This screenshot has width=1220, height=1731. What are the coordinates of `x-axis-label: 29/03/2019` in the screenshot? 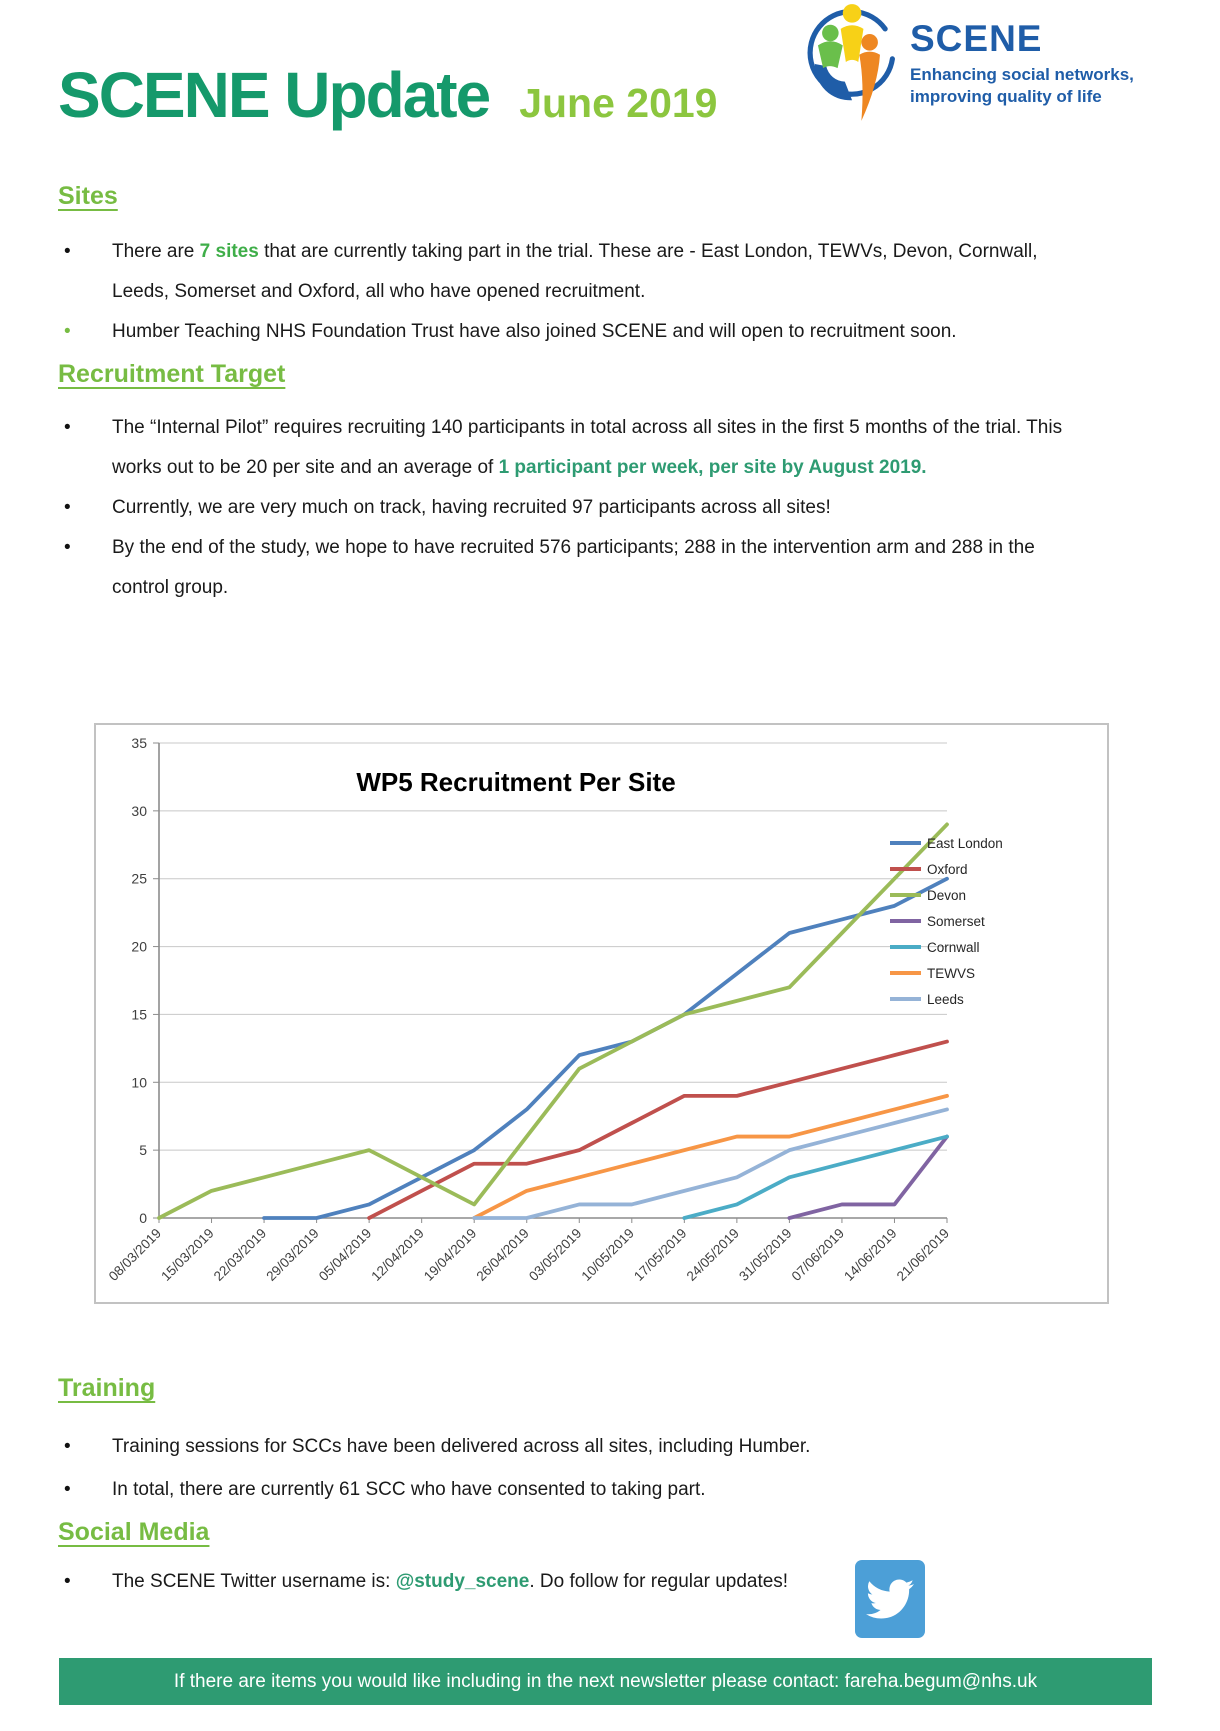 It's located at (292, 1255).